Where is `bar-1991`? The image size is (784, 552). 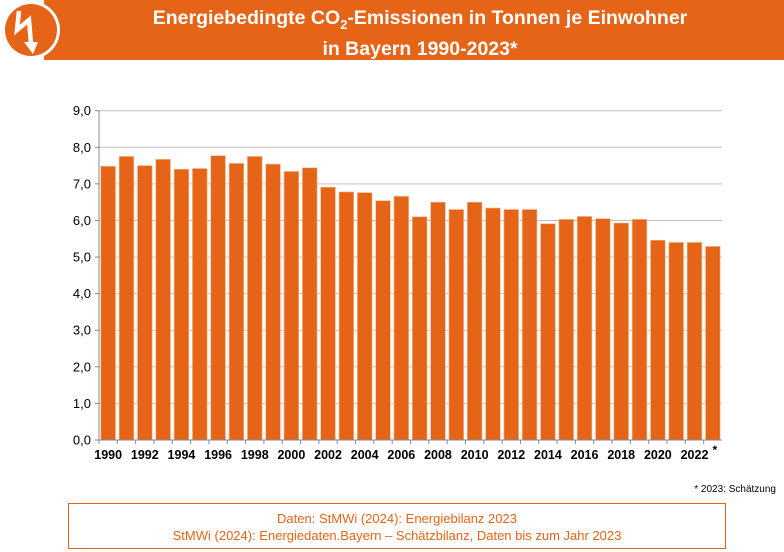 bar-1991 is located at coordinates (126, 298).